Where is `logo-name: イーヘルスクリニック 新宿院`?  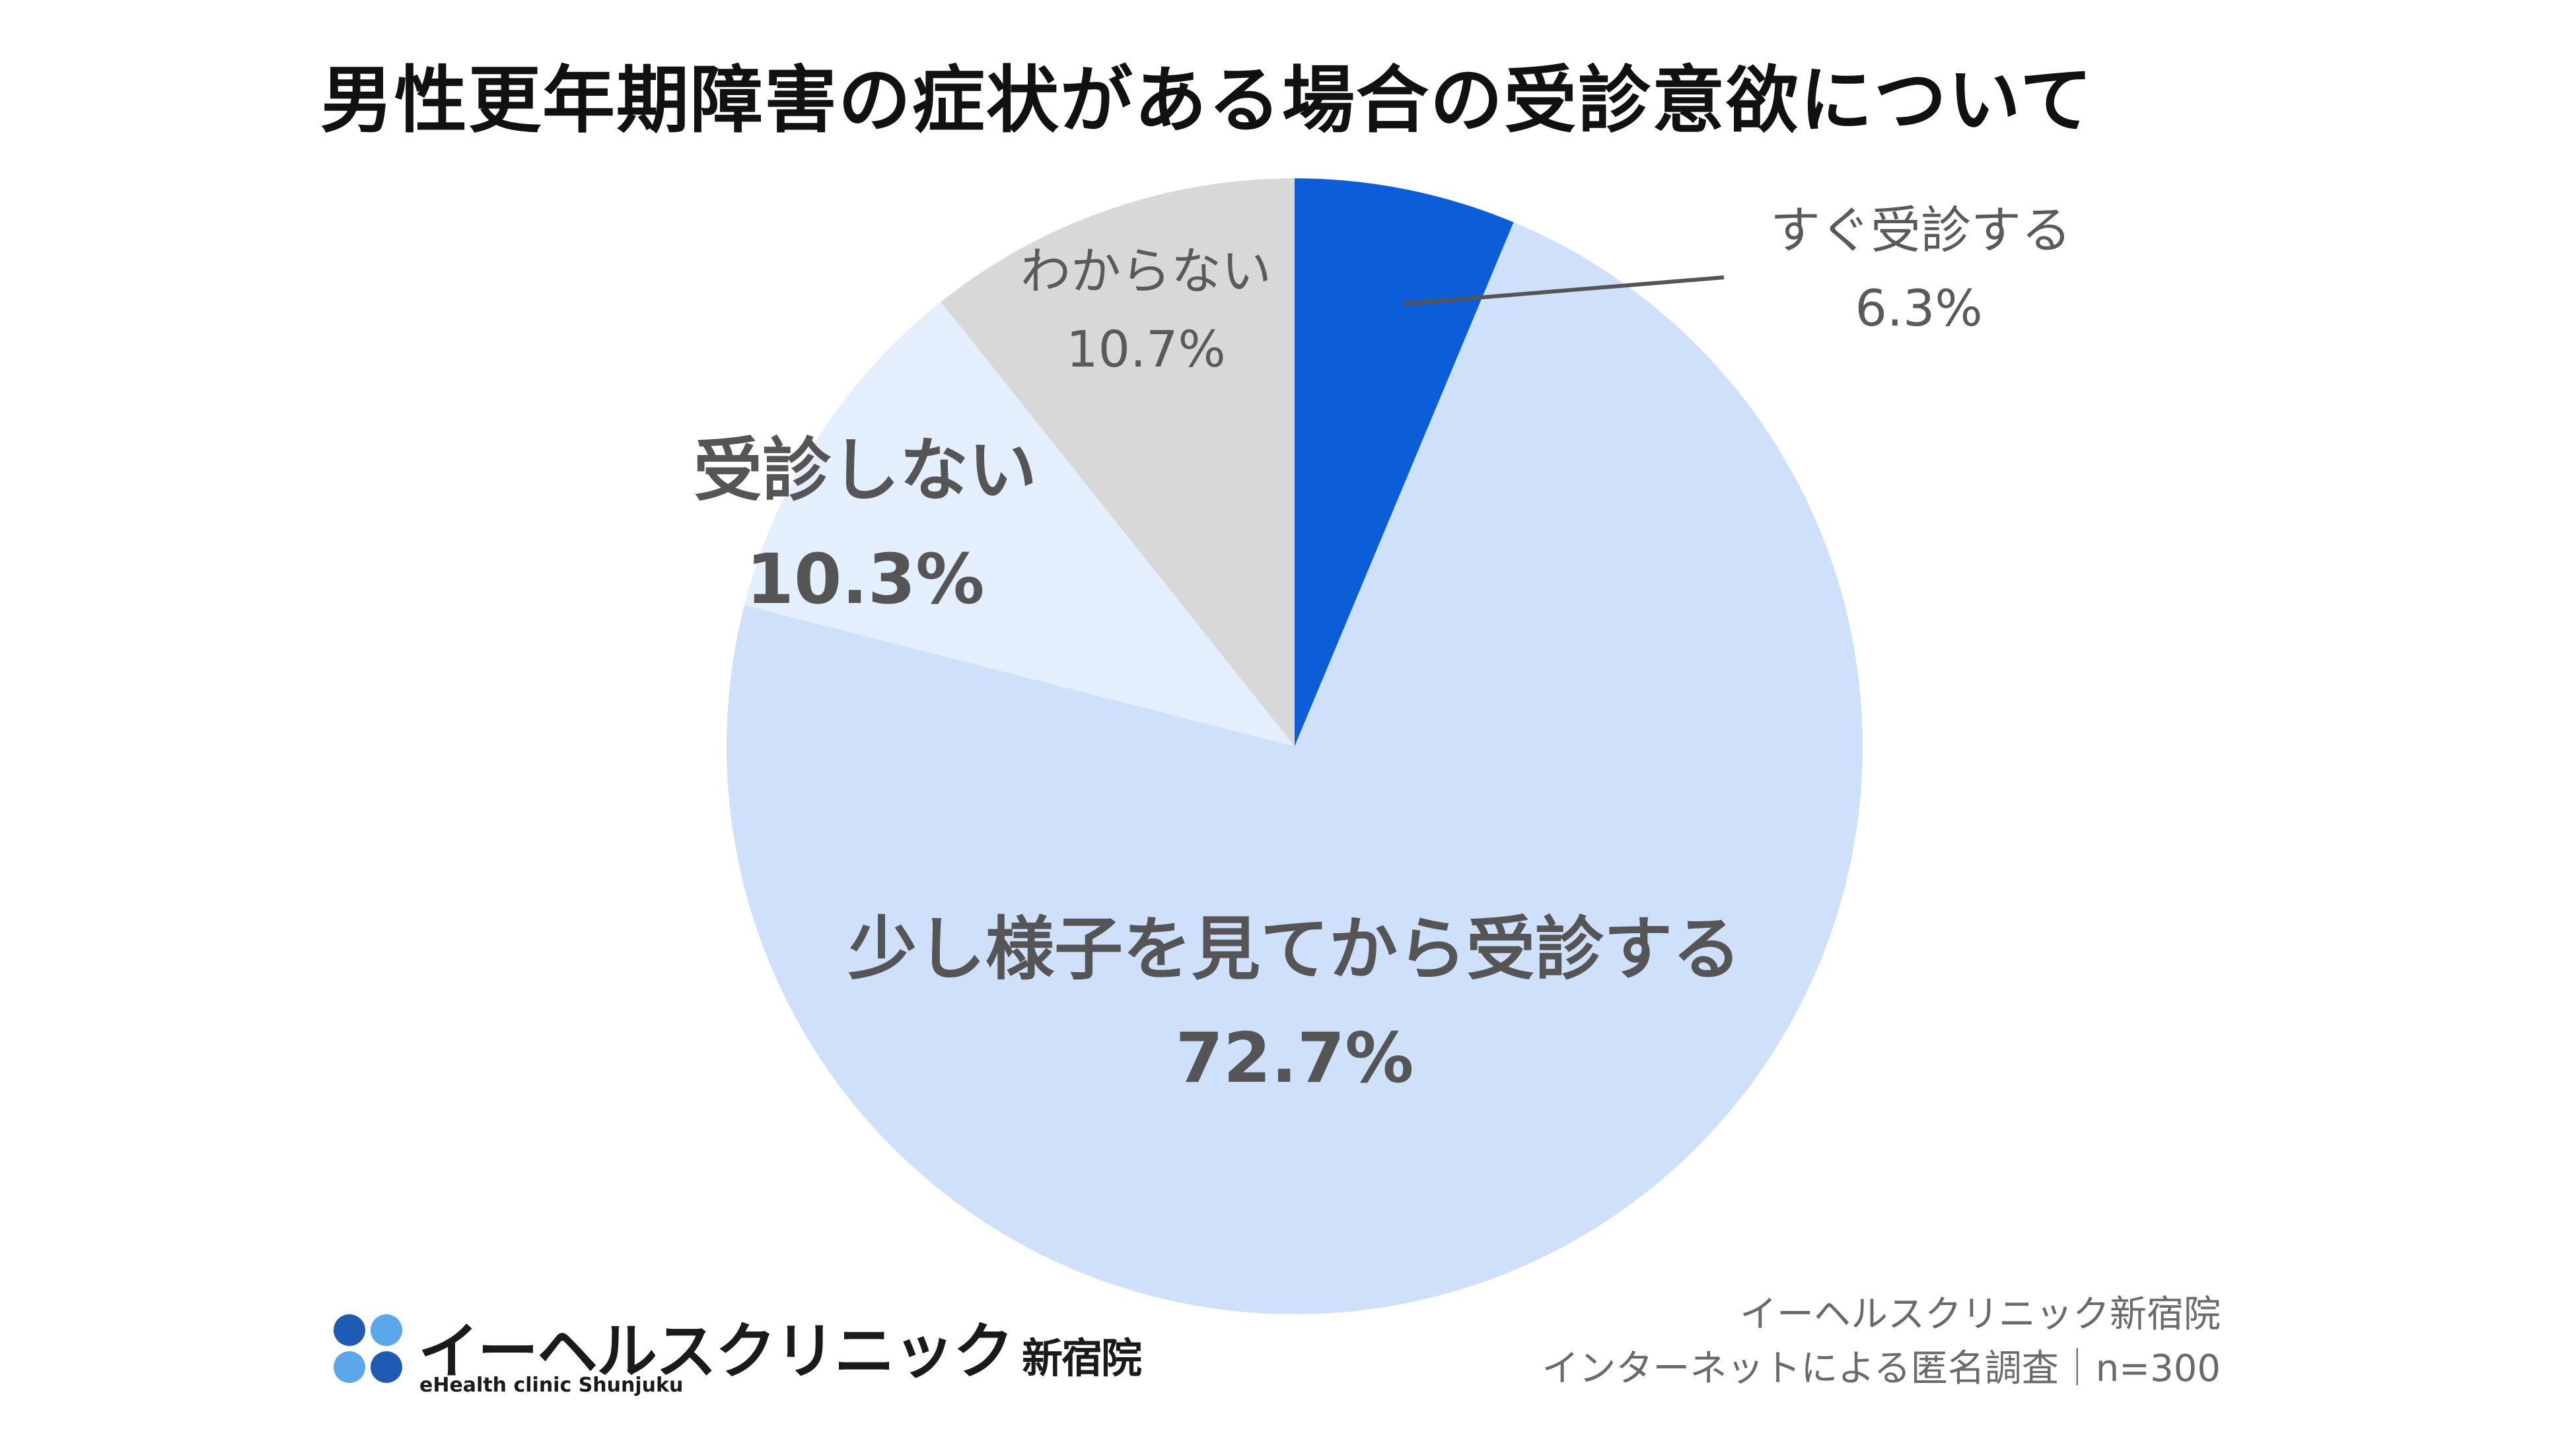
logo-name: イーヘルスクリニック 新宿院 is located at coordinates (780, 1346).